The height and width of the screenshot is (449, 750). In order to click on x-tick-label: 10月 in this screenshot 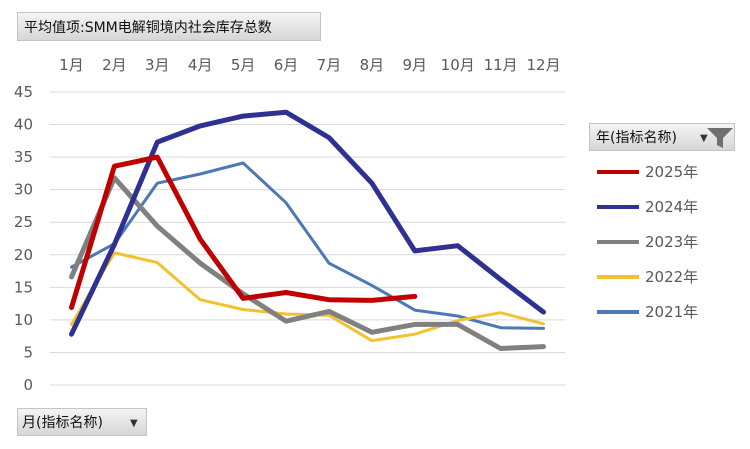, I will do `click(458, 65)`.